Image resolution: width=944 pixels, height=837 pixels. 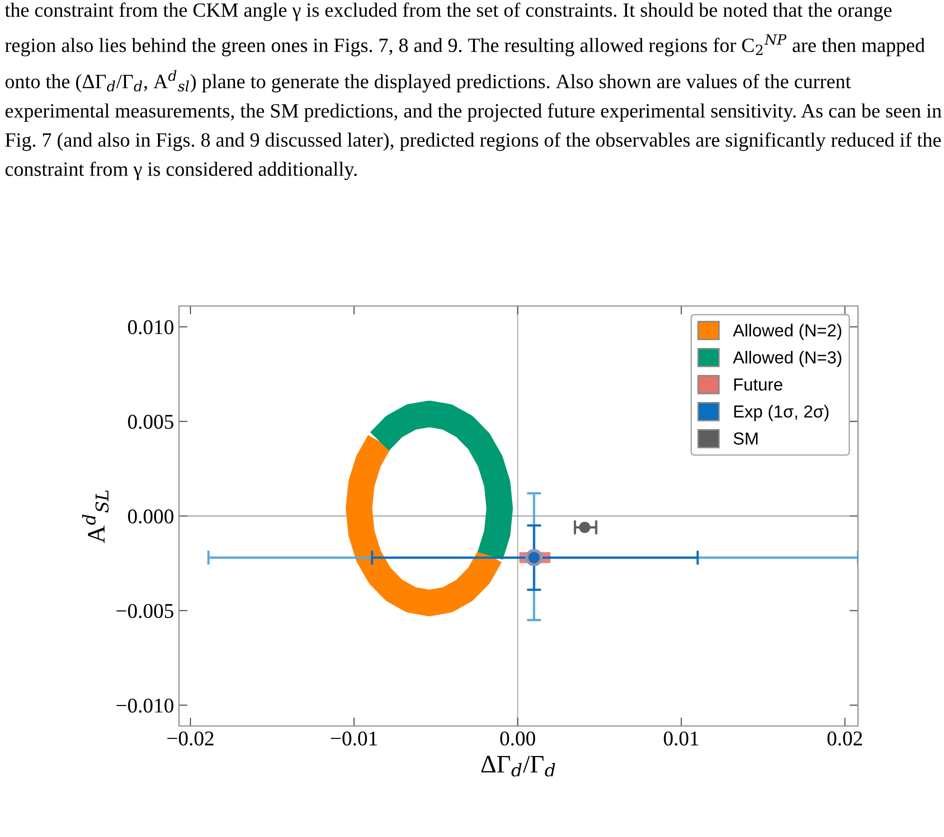 What do you see at coordinates (518, 766) in the screenshot?
I see `x-axis-title: ΔΓ$_{d}$/Γ$_{d}$` at bounding box center [518, 766].